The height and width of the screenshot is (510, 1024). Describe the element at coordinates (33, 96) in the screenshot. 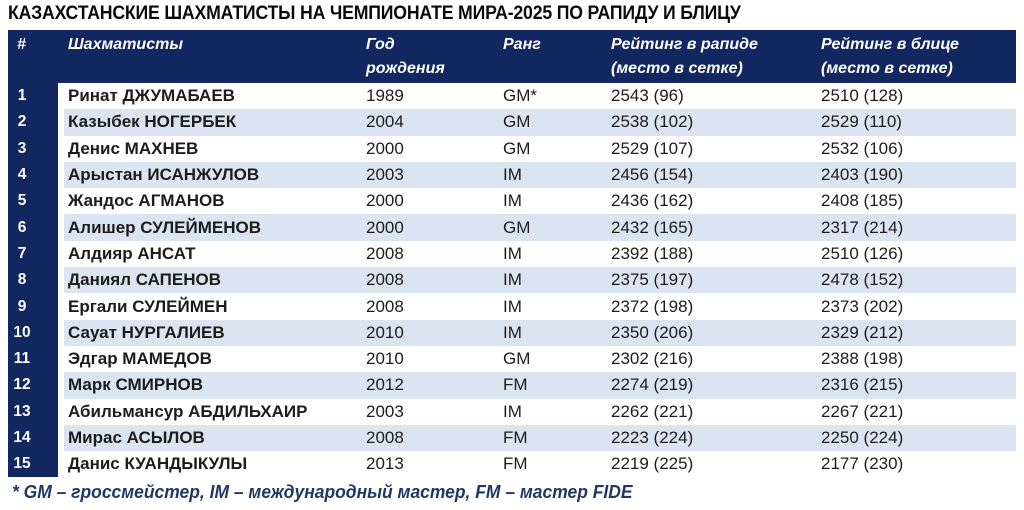

I see `cell-row-number: 1` at that location.